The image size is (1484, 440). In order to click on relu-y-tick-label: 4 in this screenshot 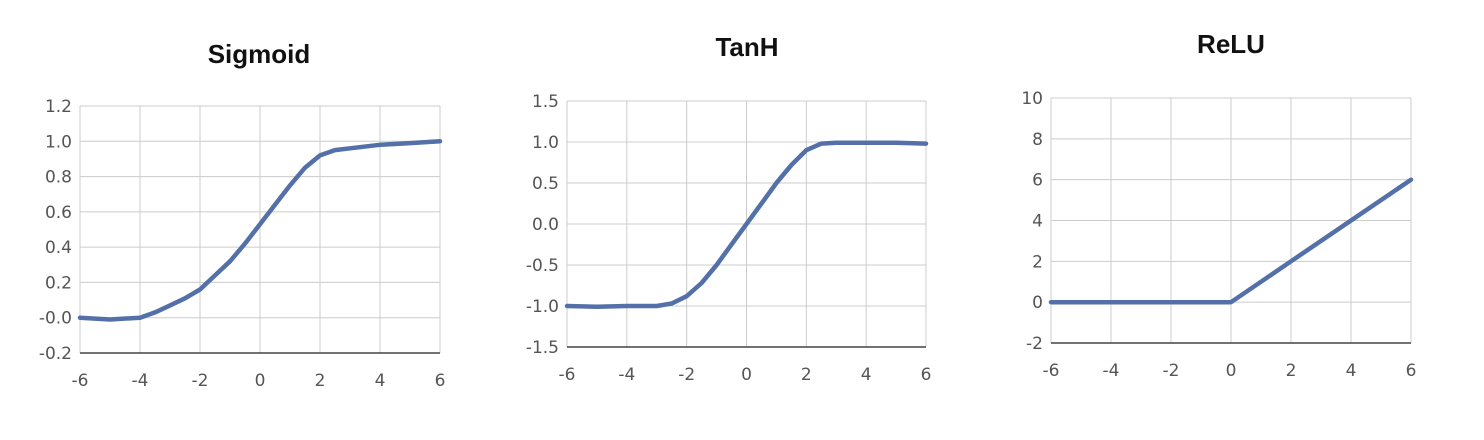, I will do `click(1037, 222)`.